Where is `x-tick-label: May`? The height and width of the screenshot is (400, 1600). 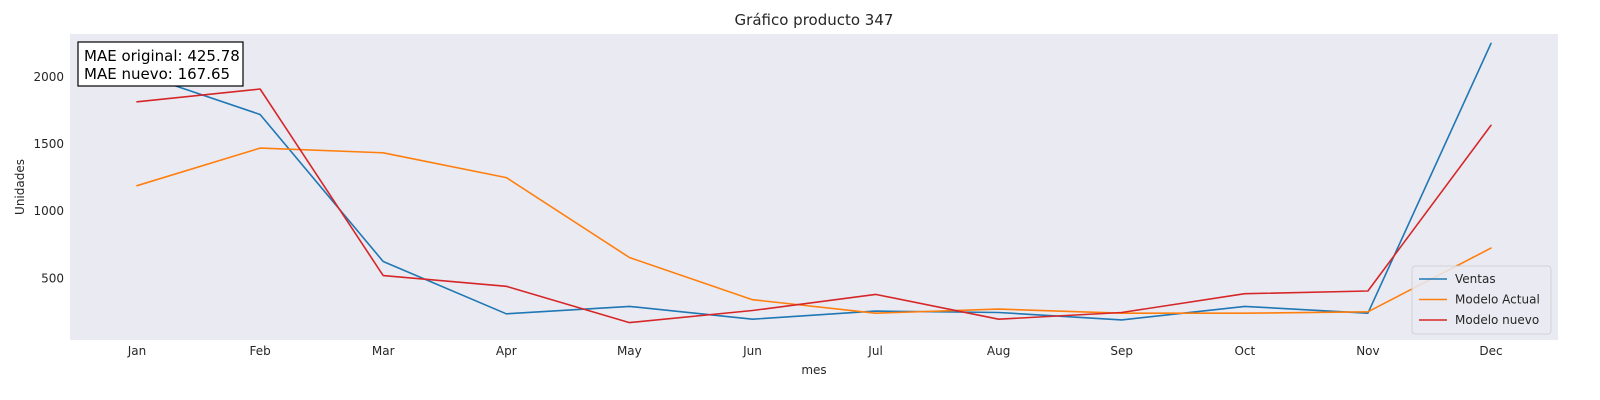
x-tick-label: May is located at coordinates (629, 351).